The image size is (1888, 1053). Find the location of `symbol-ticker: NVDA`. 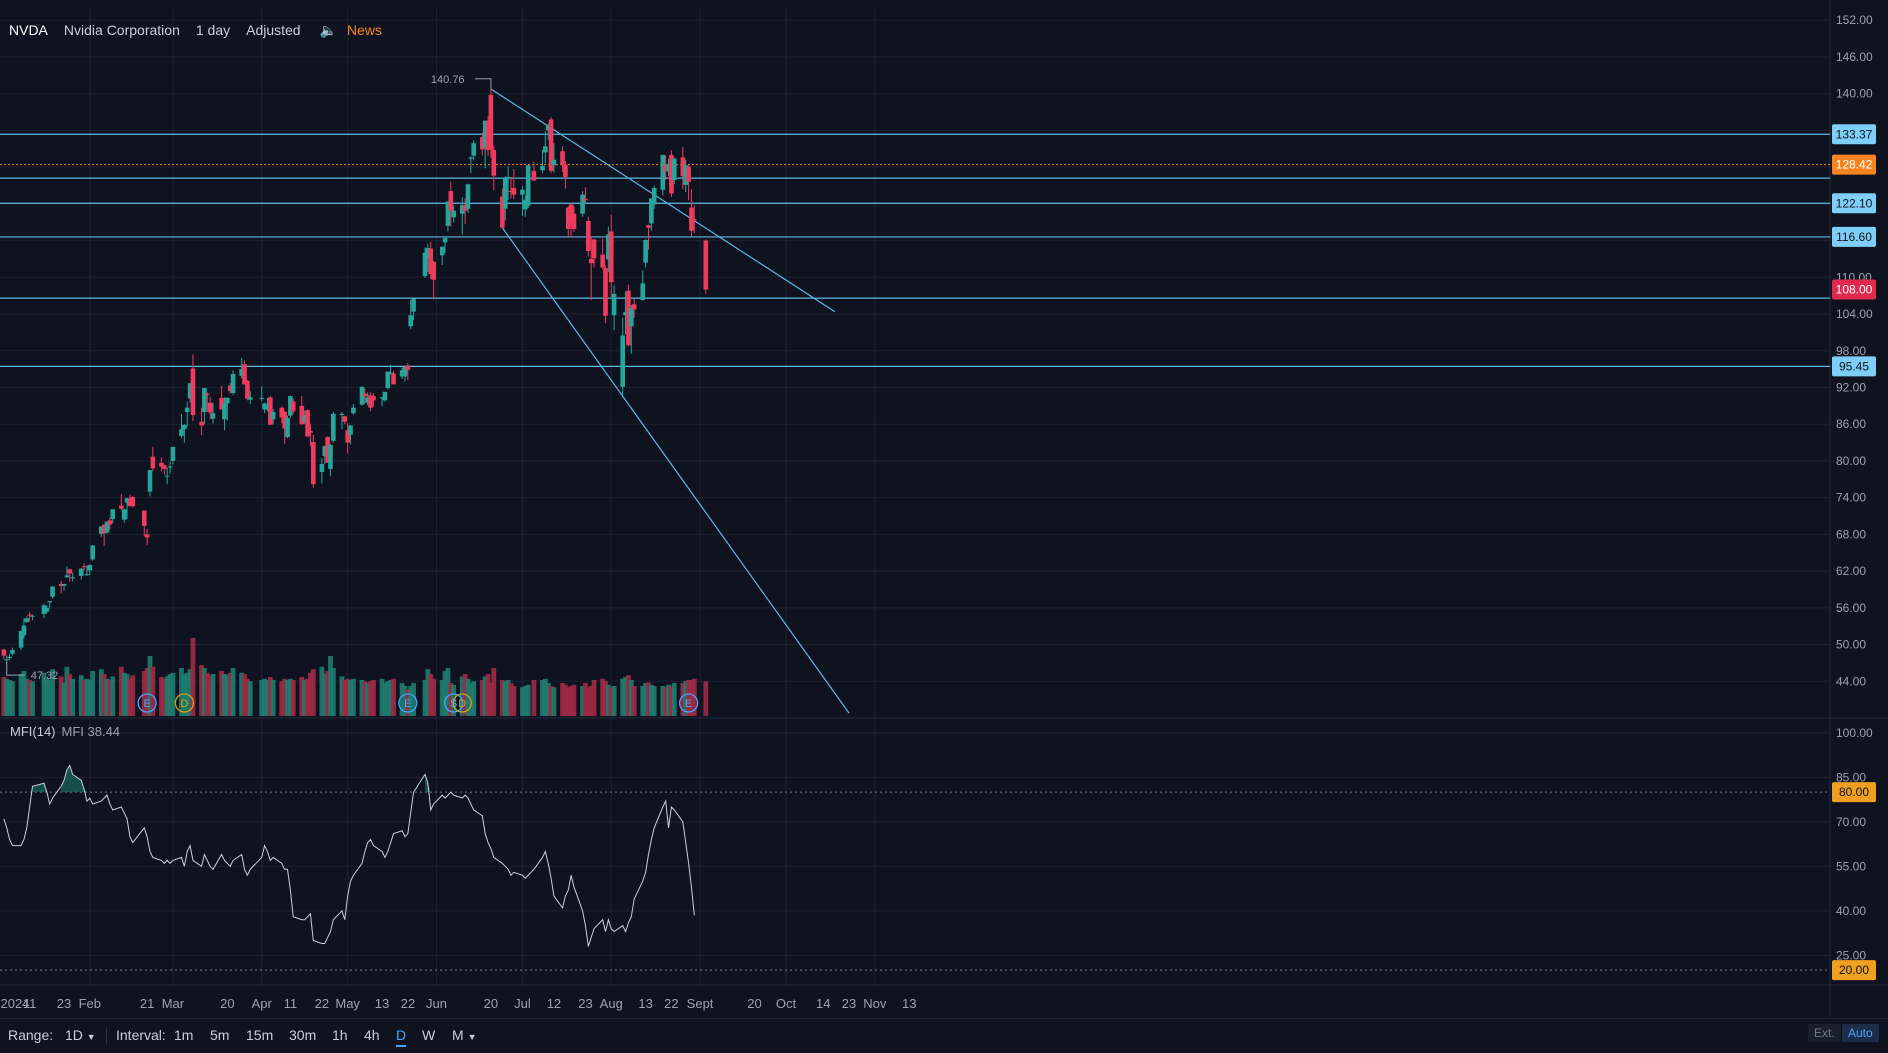

symbol-ticker: NVDA is located at coordinates (28, 30).